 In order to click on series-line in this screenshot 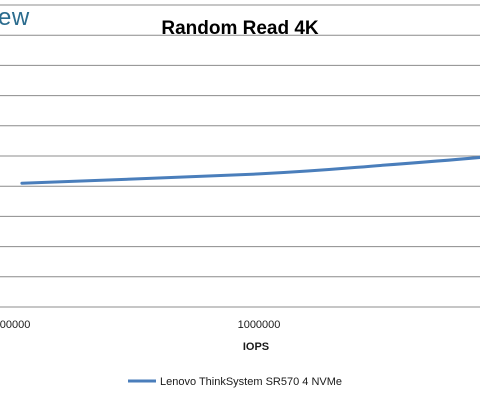, I will do `click(250, 170)`.